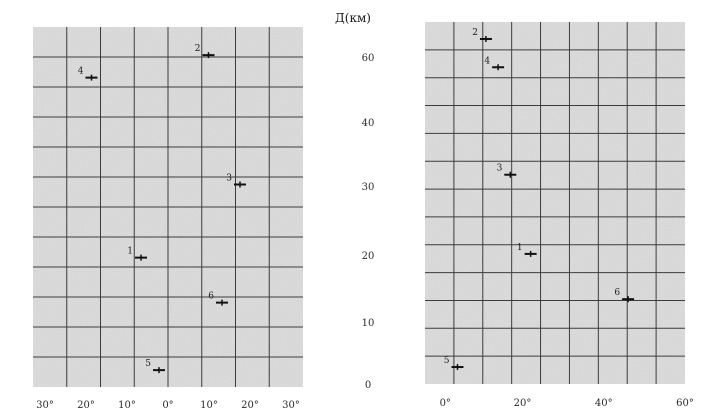 Image resolution: width=715 pixels, height=415 pixels. I want to click on y-tick-label: 30, so click(368, 187).